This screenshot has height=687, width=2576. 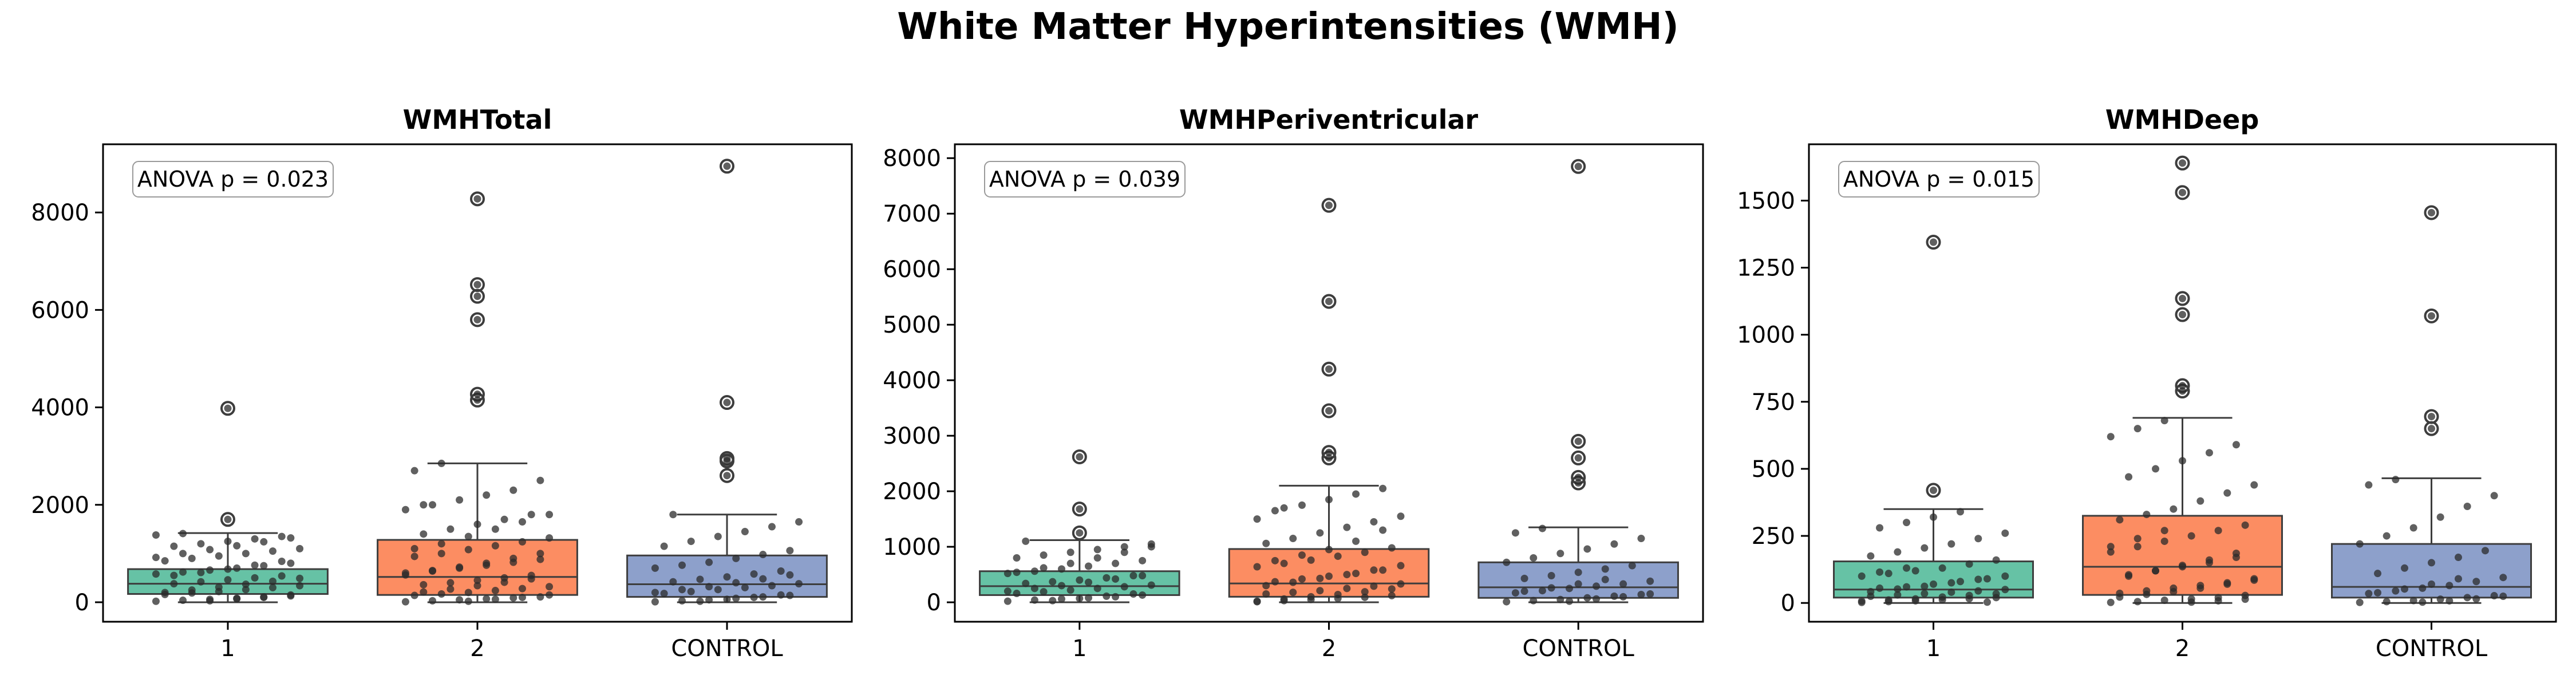 What do you see at coordinates (2182, 648) in the screenshot?
I see `x-tick-label: 2` at bounding box center [2182, 648].